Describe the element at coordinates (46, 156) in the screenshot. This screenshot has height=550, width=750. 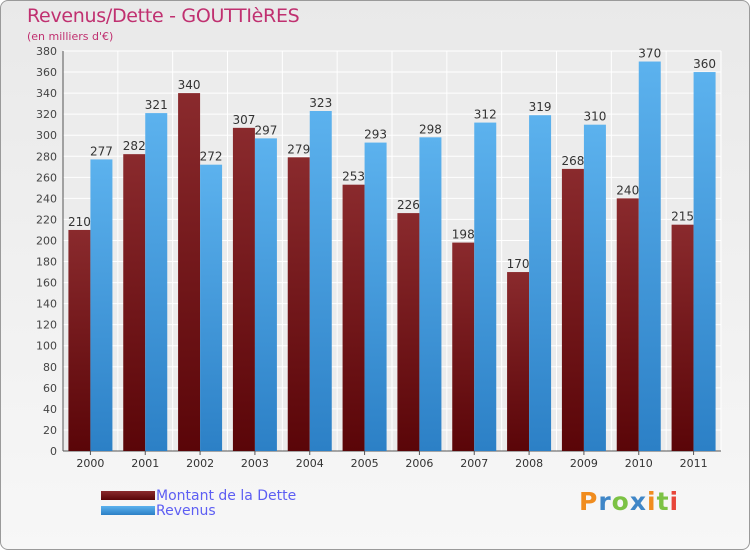
I see `y-tick-label: 280` at that location.